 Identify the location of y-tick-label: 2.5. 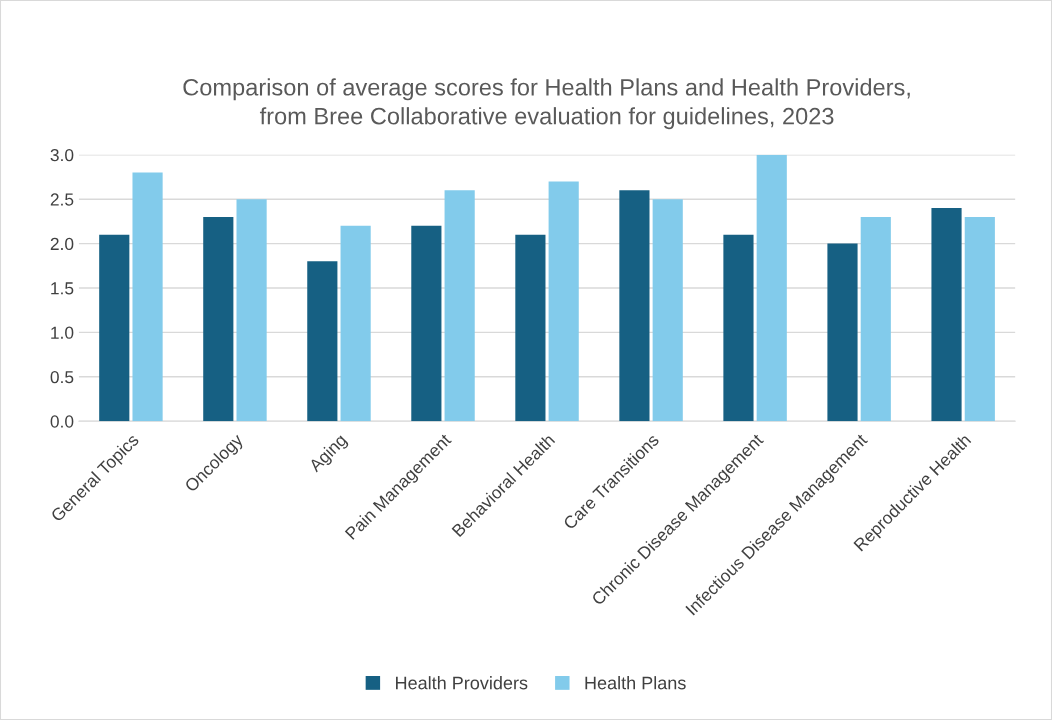
(62, 199).